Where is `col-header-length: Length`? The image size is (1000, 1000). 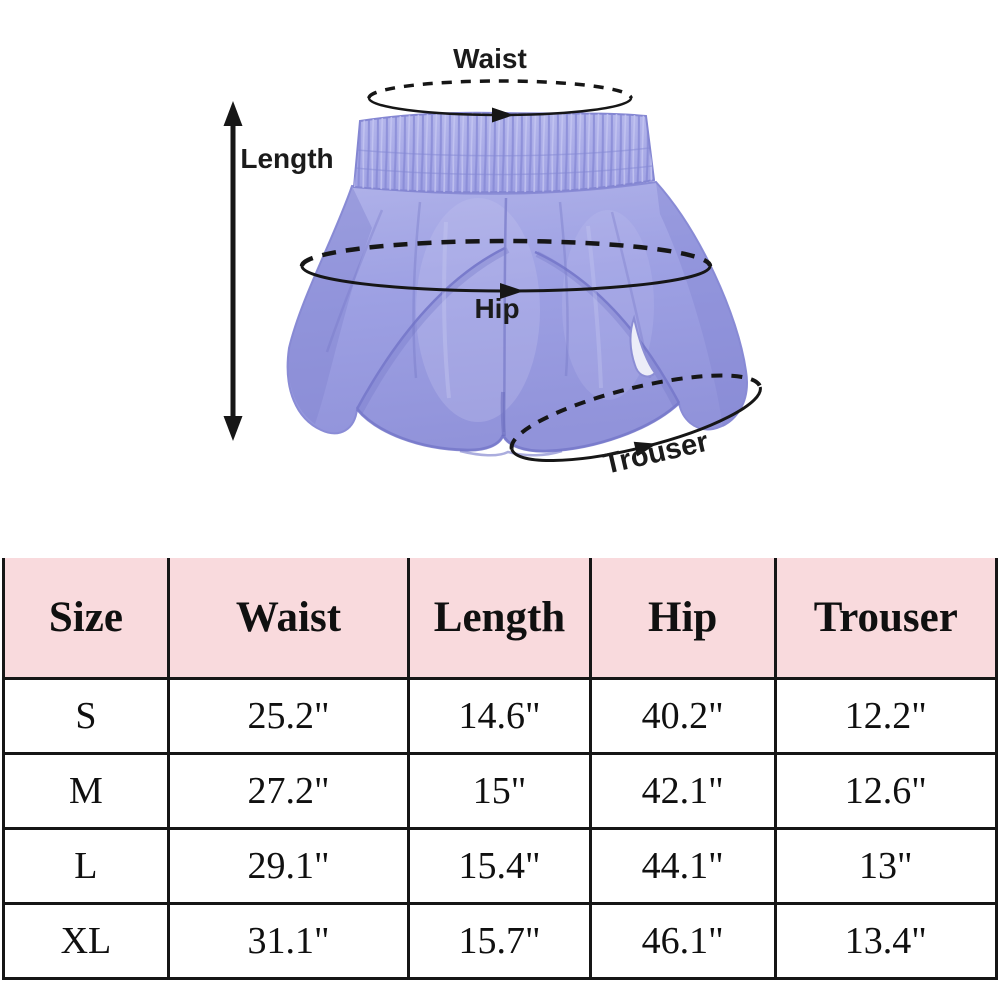
col-header-length: Length is located at coordinates (499, 619).